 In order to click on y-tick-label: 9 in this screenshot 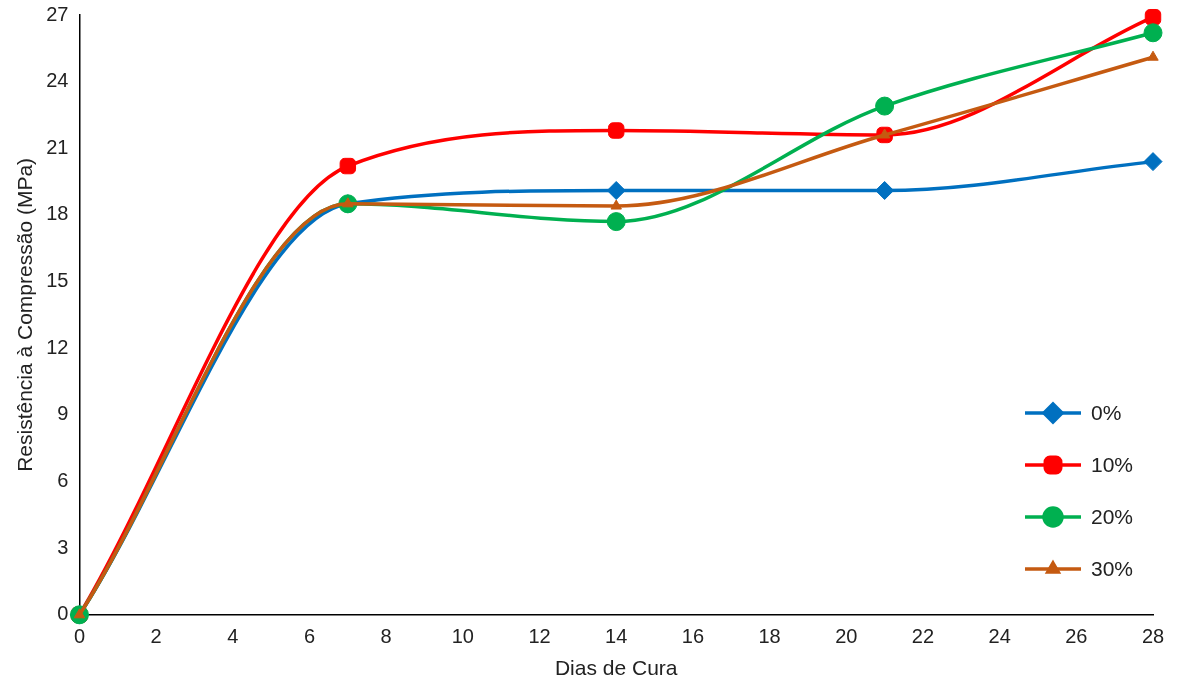, I will do `click(63, 413)`.